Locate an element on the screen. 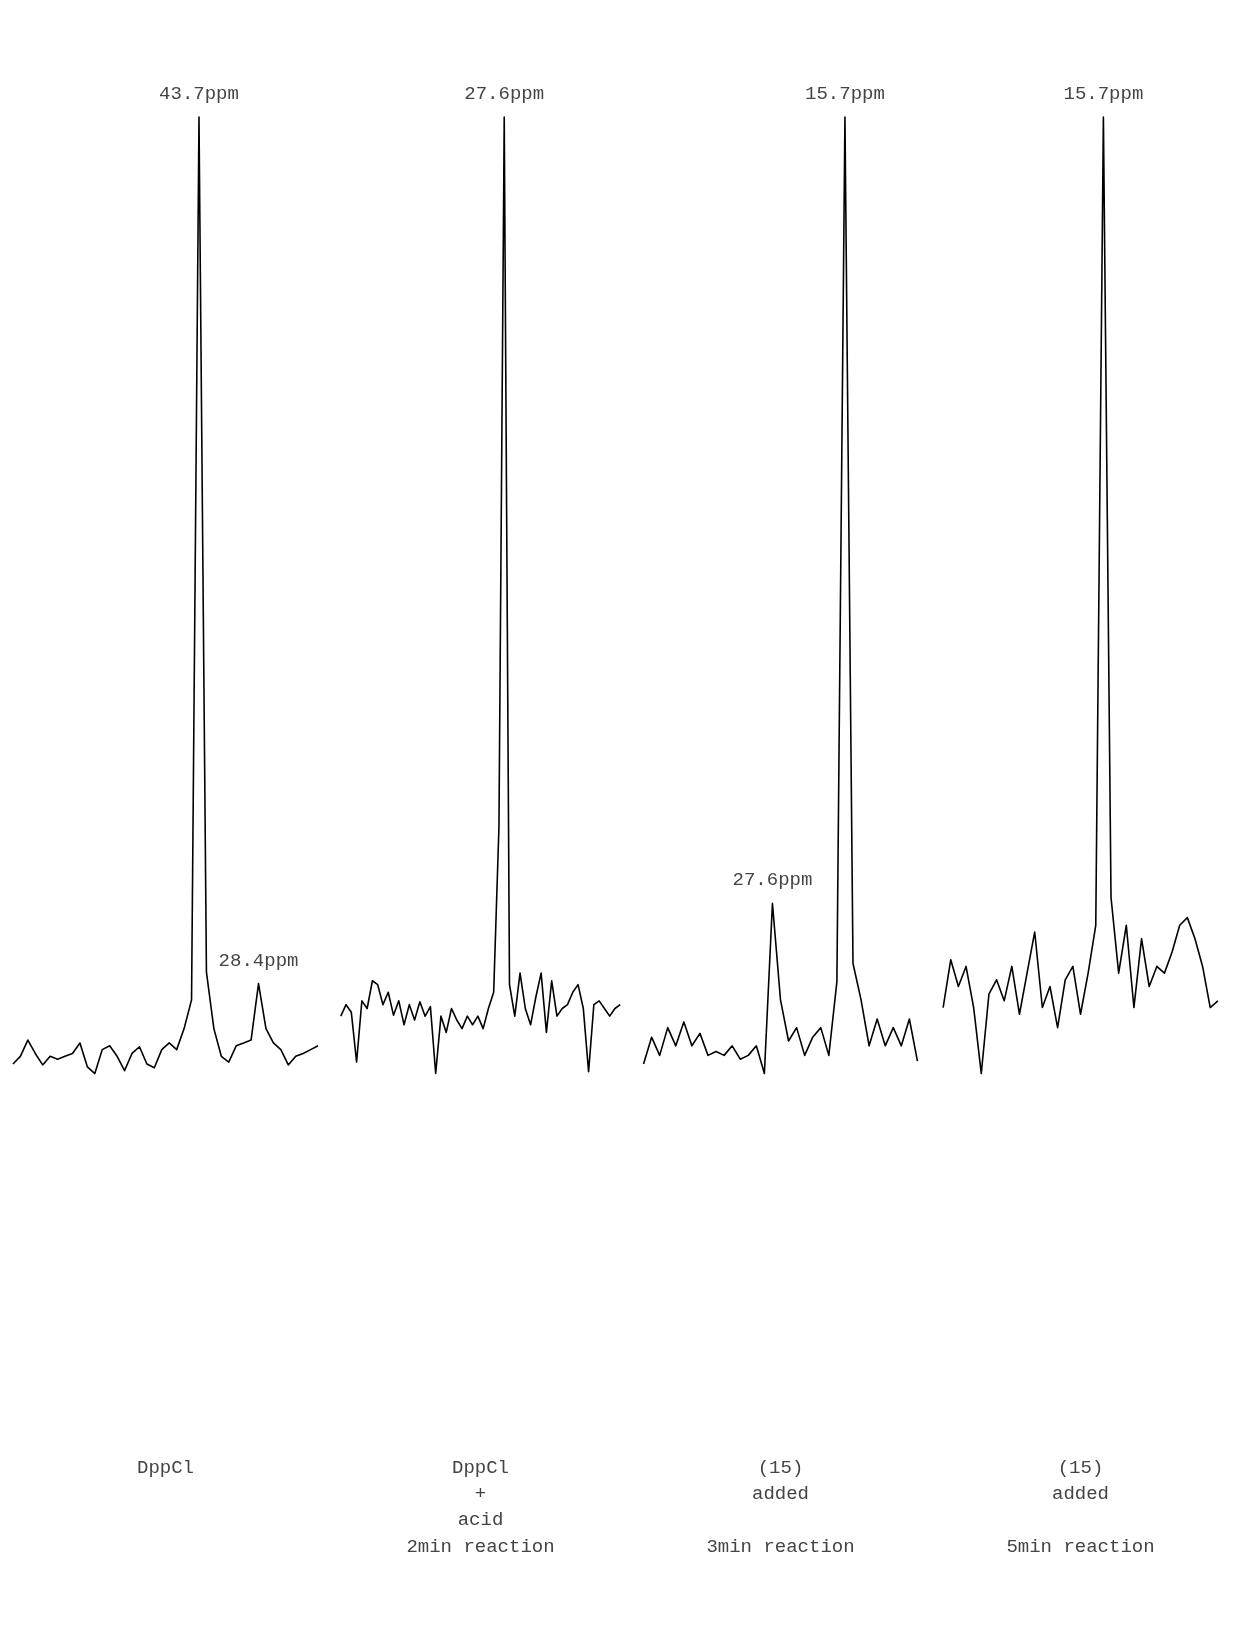 The image size is (1235, 1650). annotation: 43.7ppm is located at coordinates (199, 94).